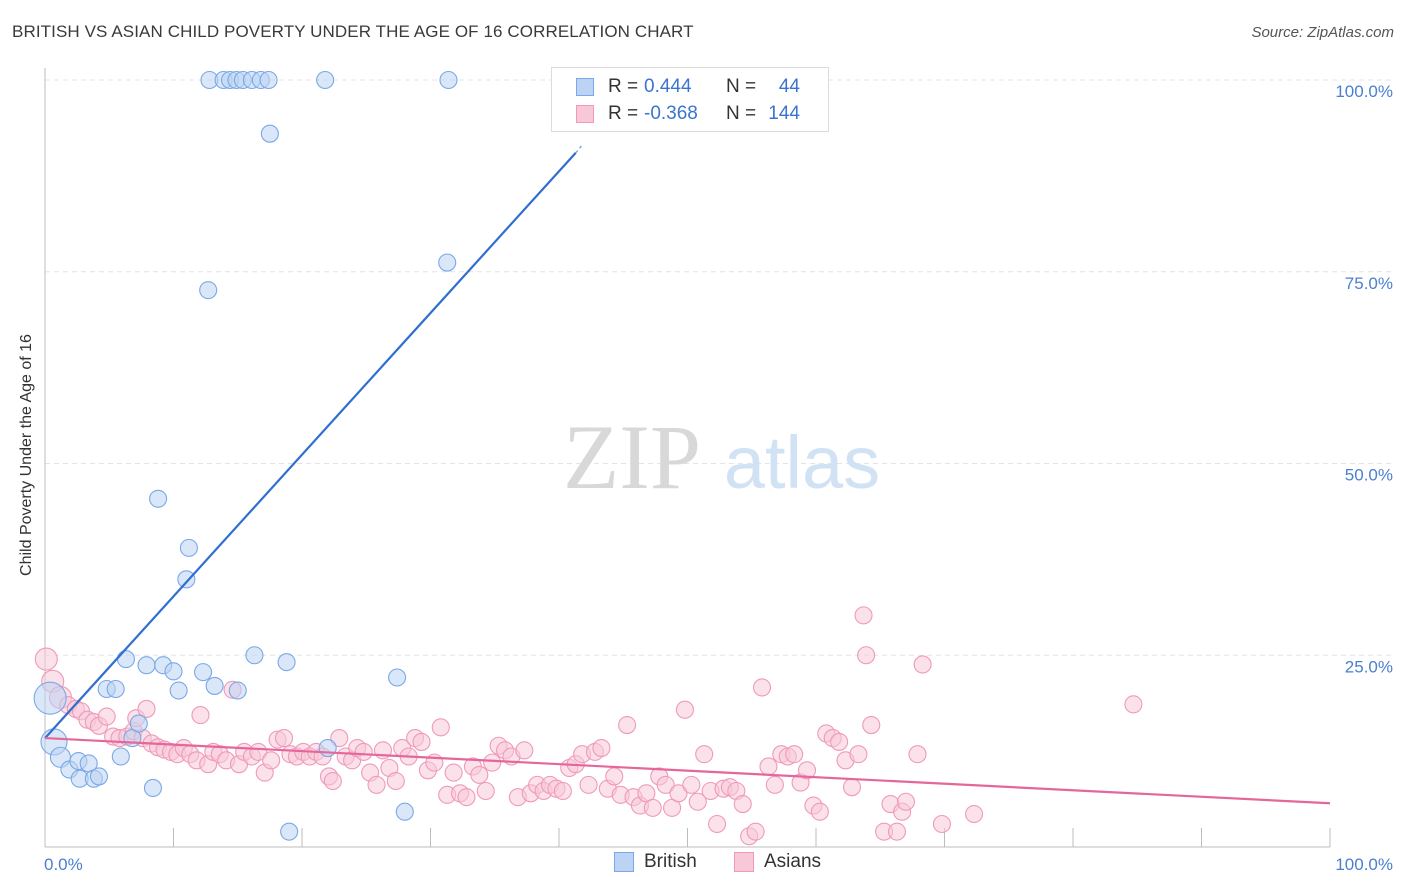  I want to click on source-label: Source: ZipAtlas.com, so click(1322, 32).